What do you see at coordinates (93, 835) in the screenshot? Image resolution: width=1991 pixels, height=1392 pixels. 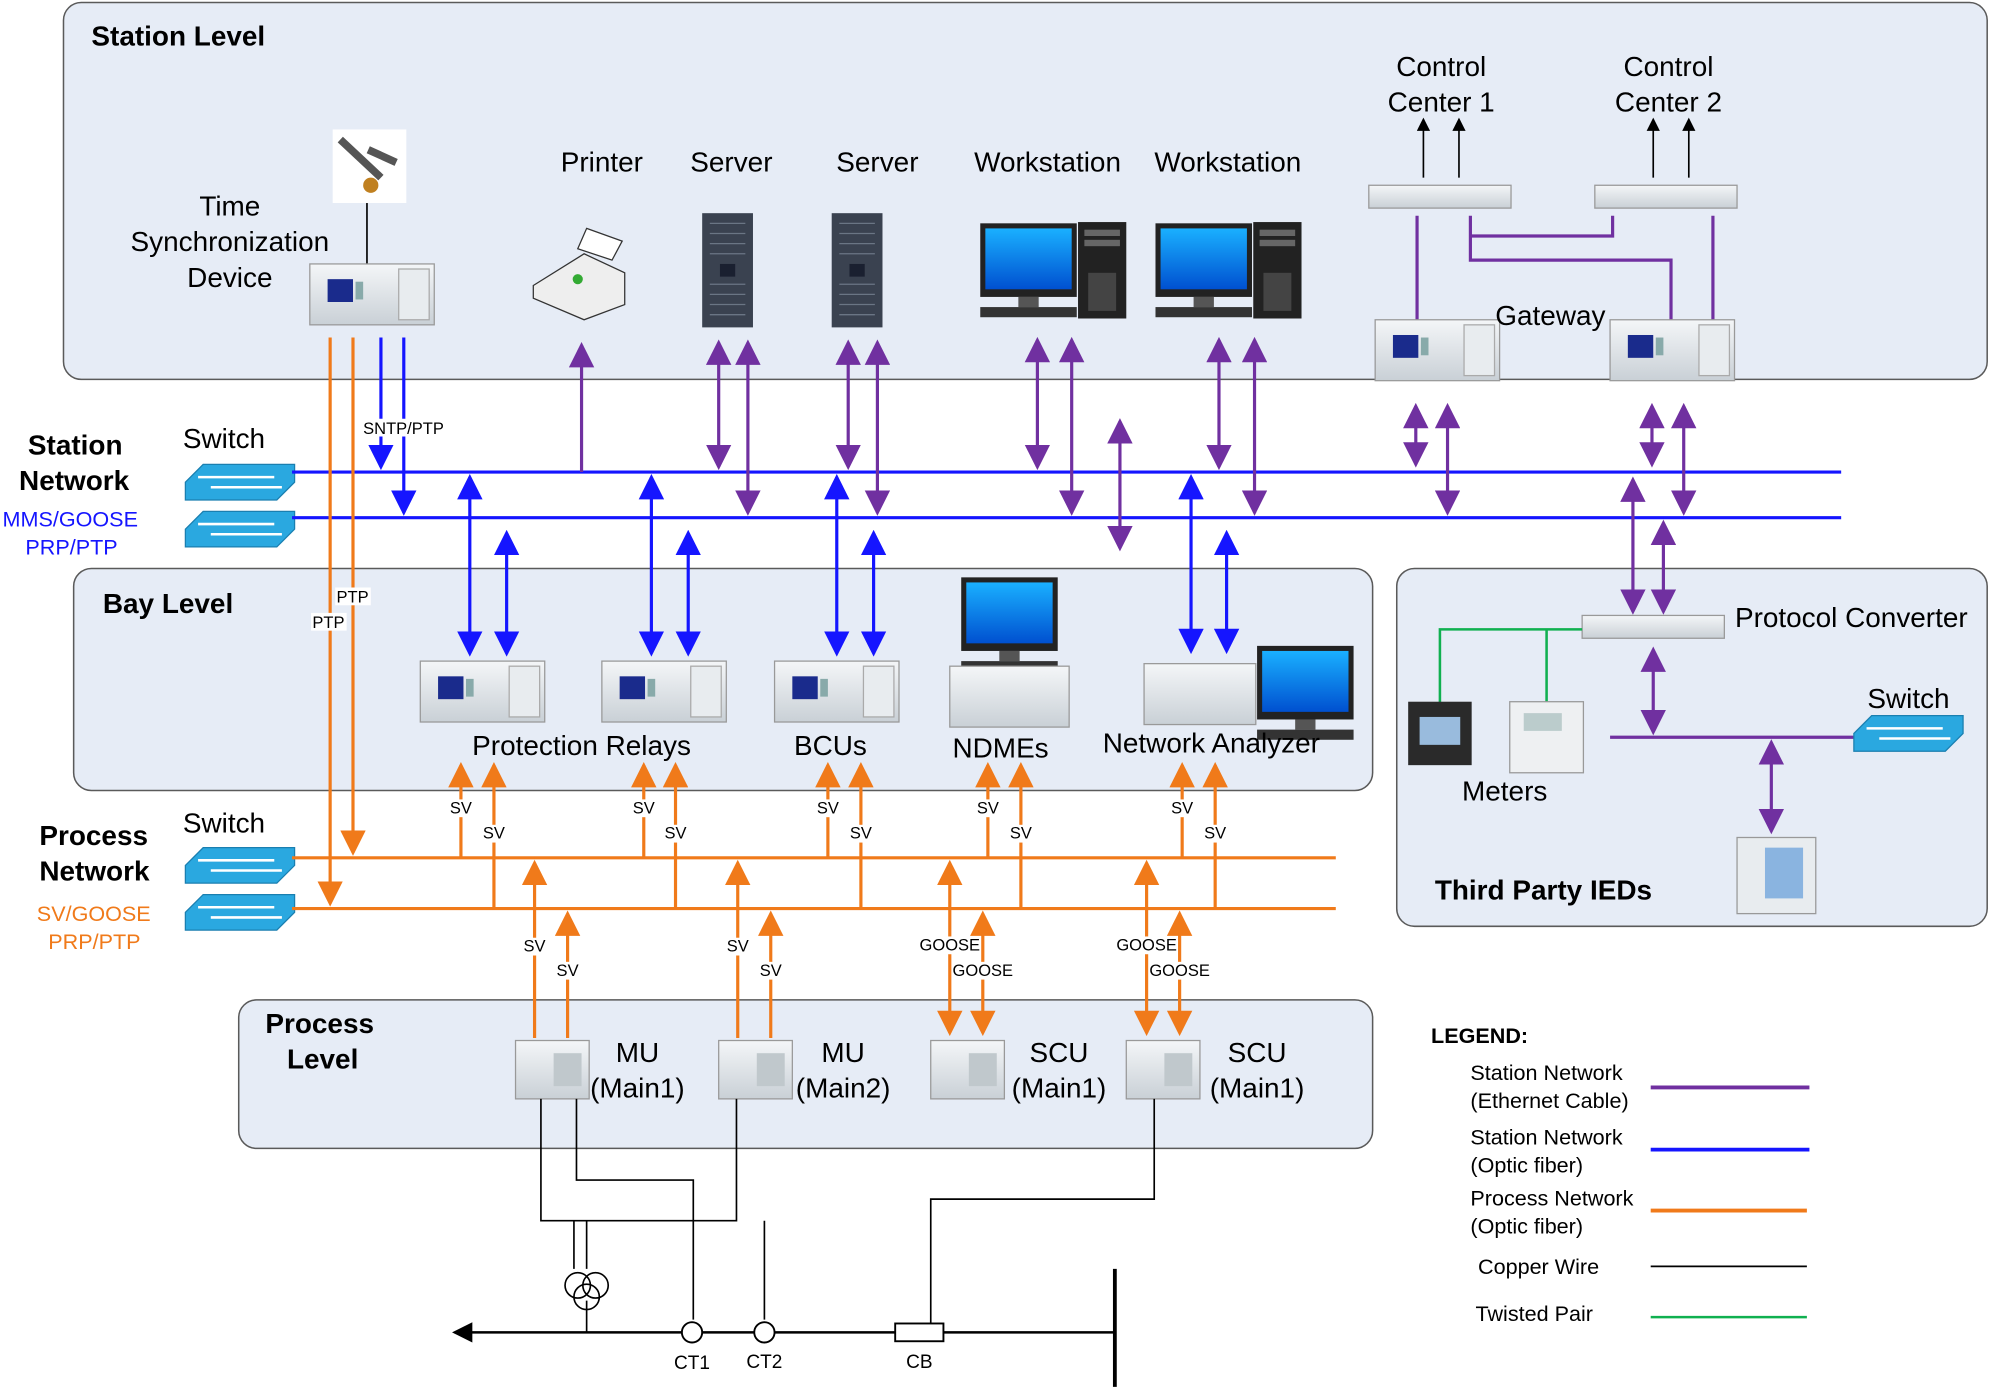 I see `process-network-title-1: Process` at bounding box center [93, 835].